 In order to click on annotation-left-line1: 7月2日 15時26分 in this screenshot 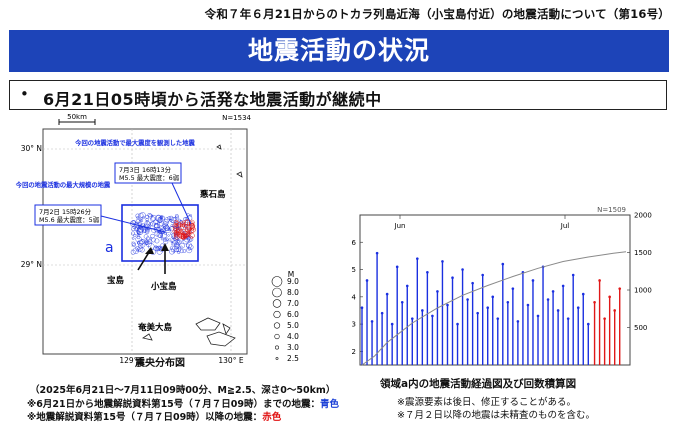, I will do `click(65, 211)`.